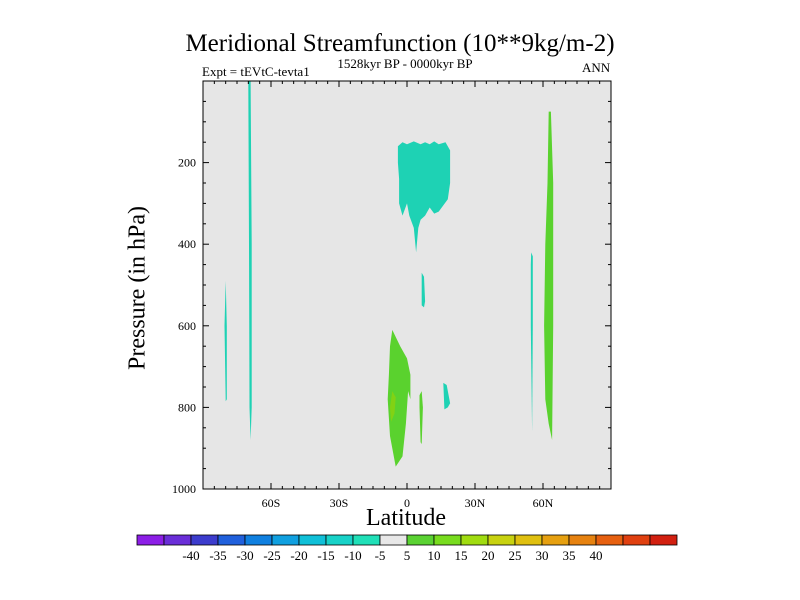  What do you see at coordinates (137, 288) in the screenshot?
I see `y-axis-label: Pressure (in hPa)` at bounding box center [137, 288].